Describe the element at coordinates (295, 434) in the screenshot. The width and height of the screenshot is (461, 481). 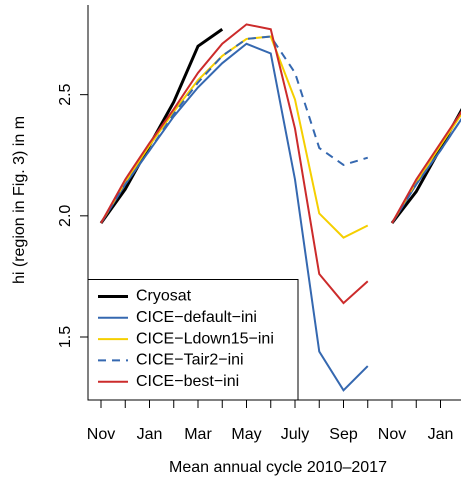
I see `x-tick-label: July` at that location.